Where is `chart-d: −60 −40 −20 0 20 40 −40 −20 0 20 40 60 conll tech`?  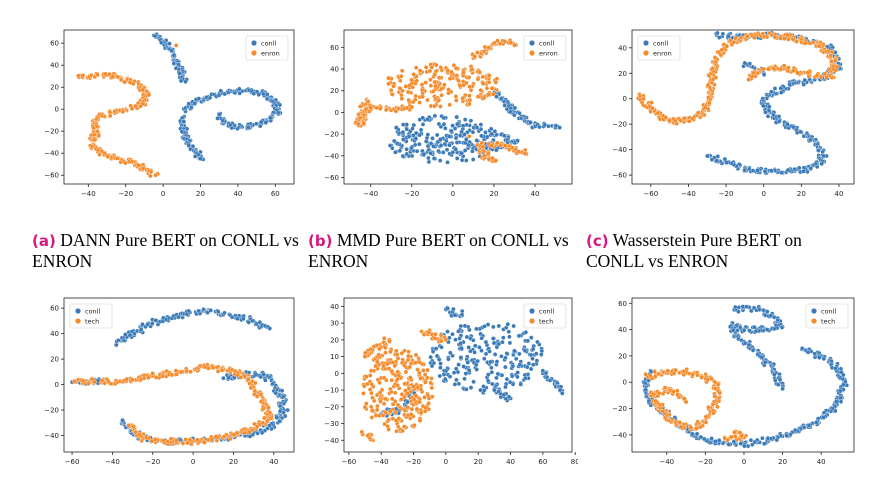 chart-d: −60 −40 −20 0 20 40 −40 −20 0 20 40 60 conll tech is located at coordinates (165, 379).